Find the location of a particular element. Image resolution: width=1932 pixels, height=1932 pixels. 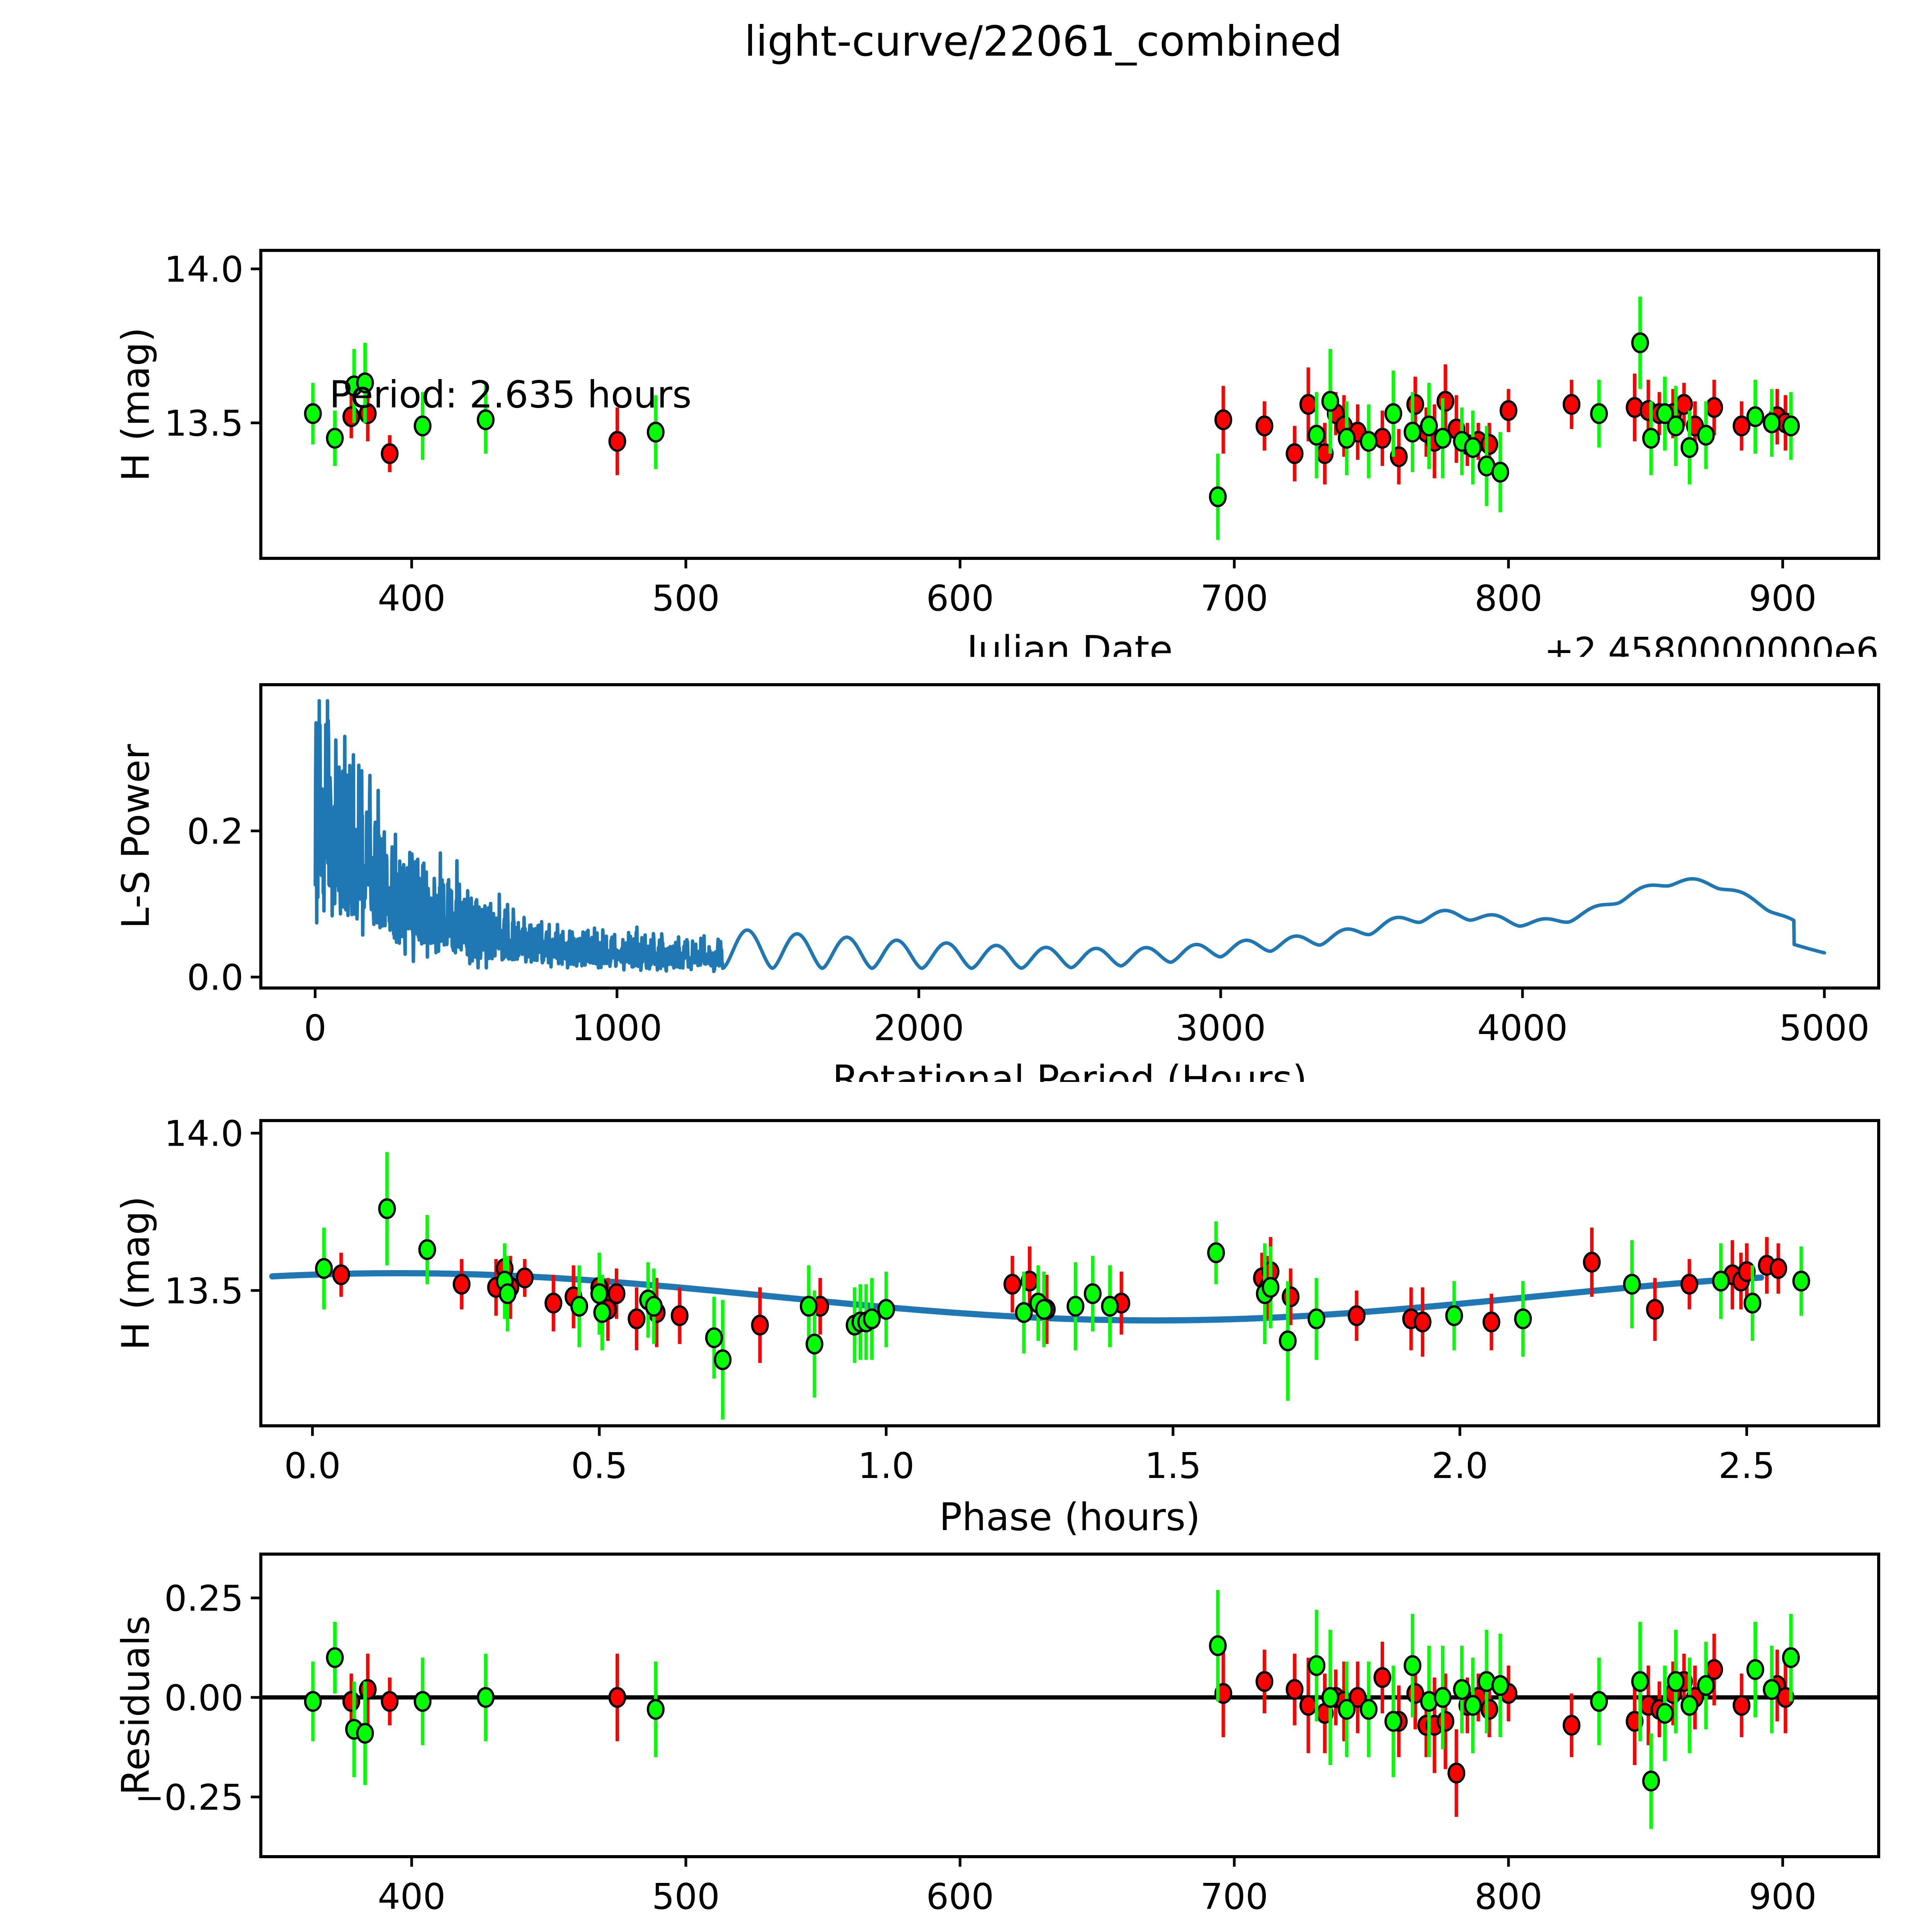

y-tick-label: 0.00 is located at coordinates (204, 1698).